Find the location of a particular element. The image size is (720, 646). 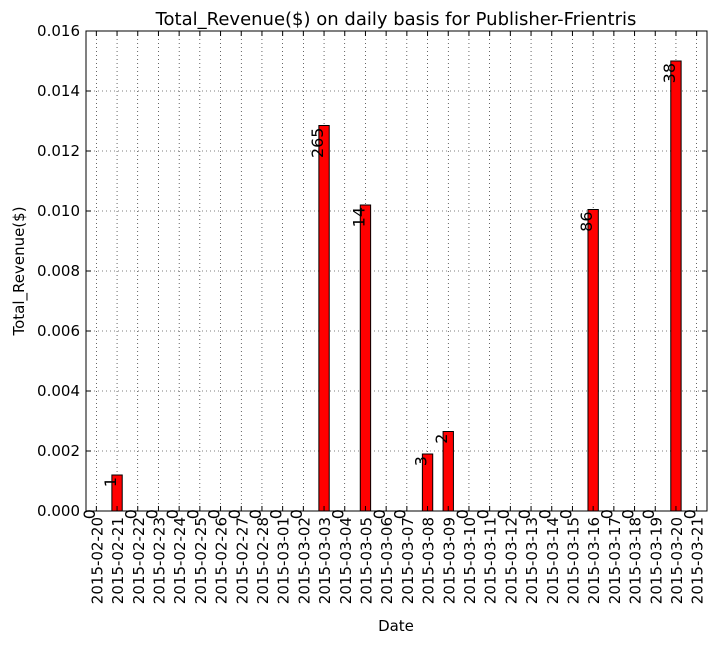

x-tick-label: 2015-03-16 is located at coordinates (594, 560).